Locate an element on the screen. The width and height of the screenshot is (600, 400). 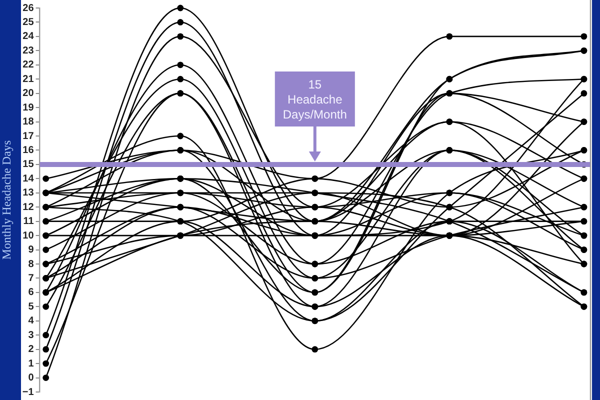
y-axis-title: Monthly Headache Days is located at coordinates (7, 200).